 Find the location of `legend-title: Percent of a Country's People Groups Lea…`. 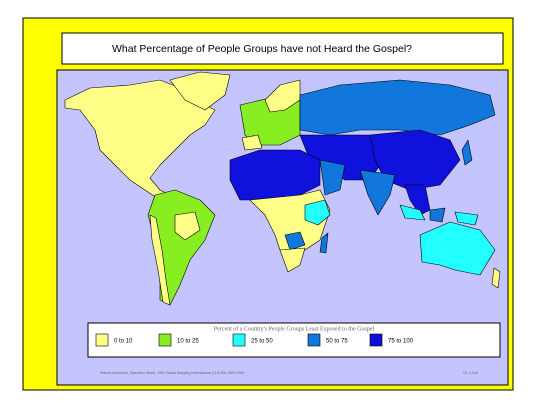

legend-title: Percent of a Country's People Groups Lea… is located at coordinates (294, 328).